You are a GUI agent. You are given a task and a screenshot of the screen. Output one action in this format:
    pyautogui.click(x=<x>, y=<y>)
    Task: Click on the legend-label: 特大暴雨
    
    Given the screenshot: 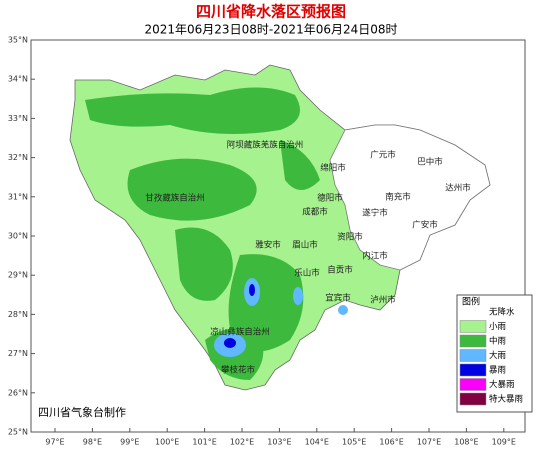 What is the action you would take?
    pyautogui.click(x=506, y=399)
    